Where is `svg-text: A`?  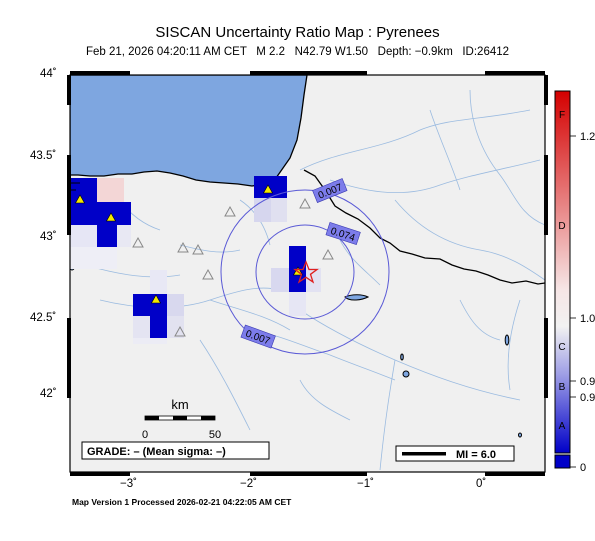
svg-text: A is located at coordinates (562, 426).